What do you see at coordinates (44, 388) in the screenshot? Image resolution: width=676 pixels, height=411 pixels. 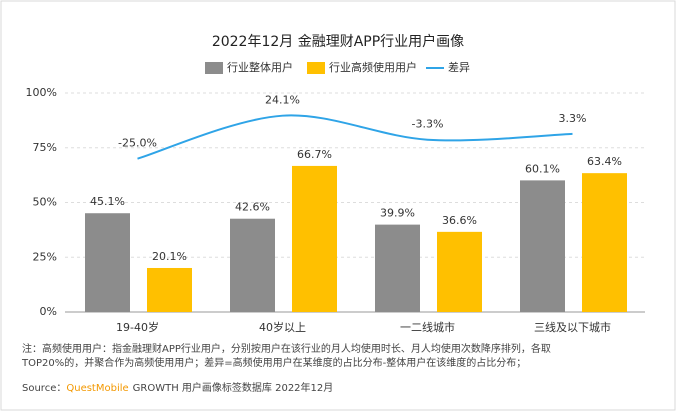 I see `source-prefix: Source：` at bounding box center [44, 388].